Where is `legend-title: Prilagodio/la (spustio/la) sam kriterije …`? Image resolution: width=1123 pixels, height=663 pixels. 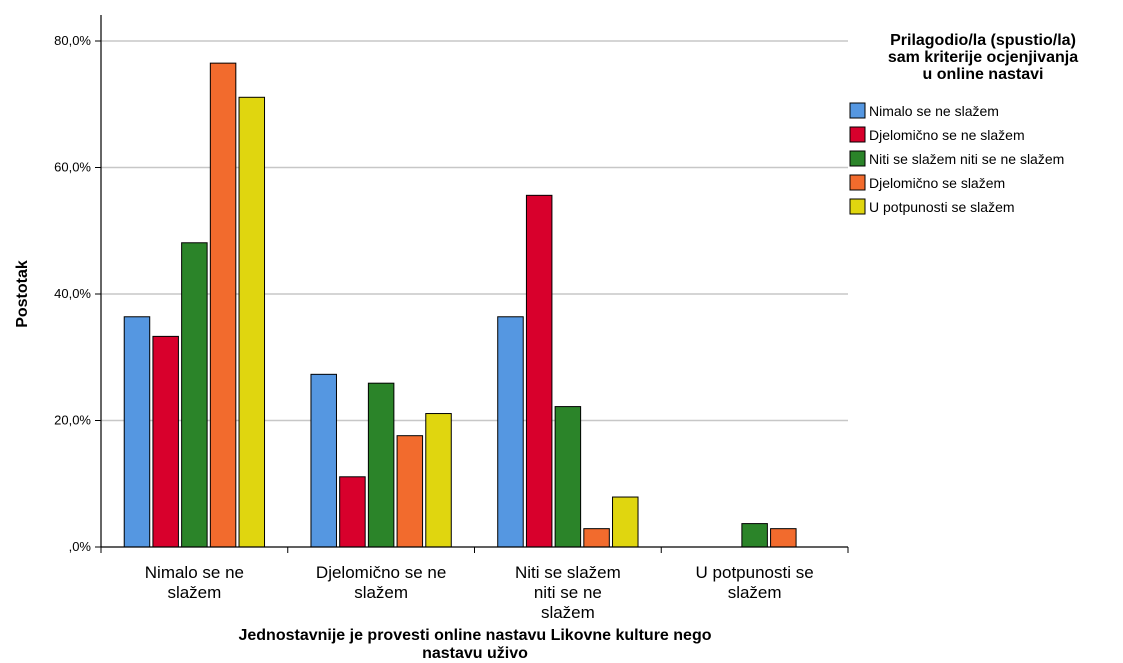
legend-title: Prilagodio/la (spustio/la) sam kriterije … is located at coordinates (983, 57).